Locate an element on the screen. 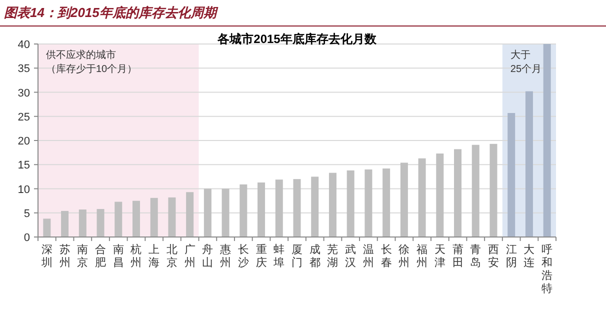 The image size is (606, 320). band-label: 供不应求的城市（库存少于10个月） is located at coordinates (92, 62).